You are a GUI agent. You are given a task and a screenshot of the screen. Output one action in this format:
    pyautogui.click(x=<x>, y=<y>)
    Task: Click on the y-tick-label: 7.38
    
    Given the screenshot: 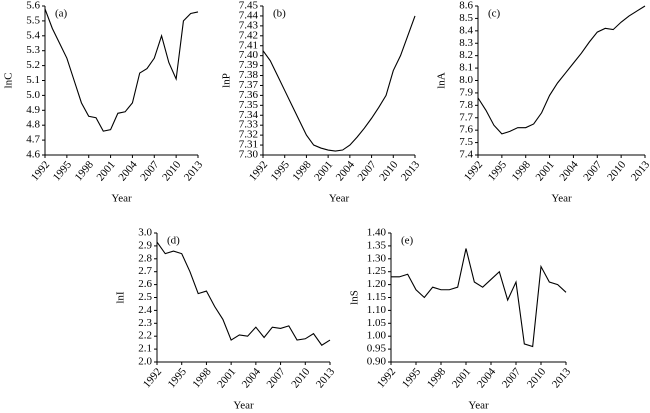 What is the action you would take?
    pyautogui.click(x=249, y=75)
    